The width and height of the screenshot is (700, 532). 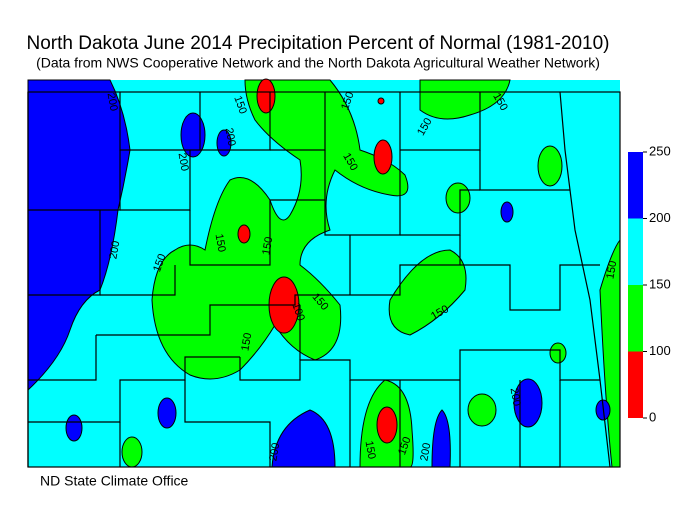 What do you see at coordinates (660, 150) in the screenshot?
I see `colorbar-tick-label: 250` at bounding box center [660, 150].